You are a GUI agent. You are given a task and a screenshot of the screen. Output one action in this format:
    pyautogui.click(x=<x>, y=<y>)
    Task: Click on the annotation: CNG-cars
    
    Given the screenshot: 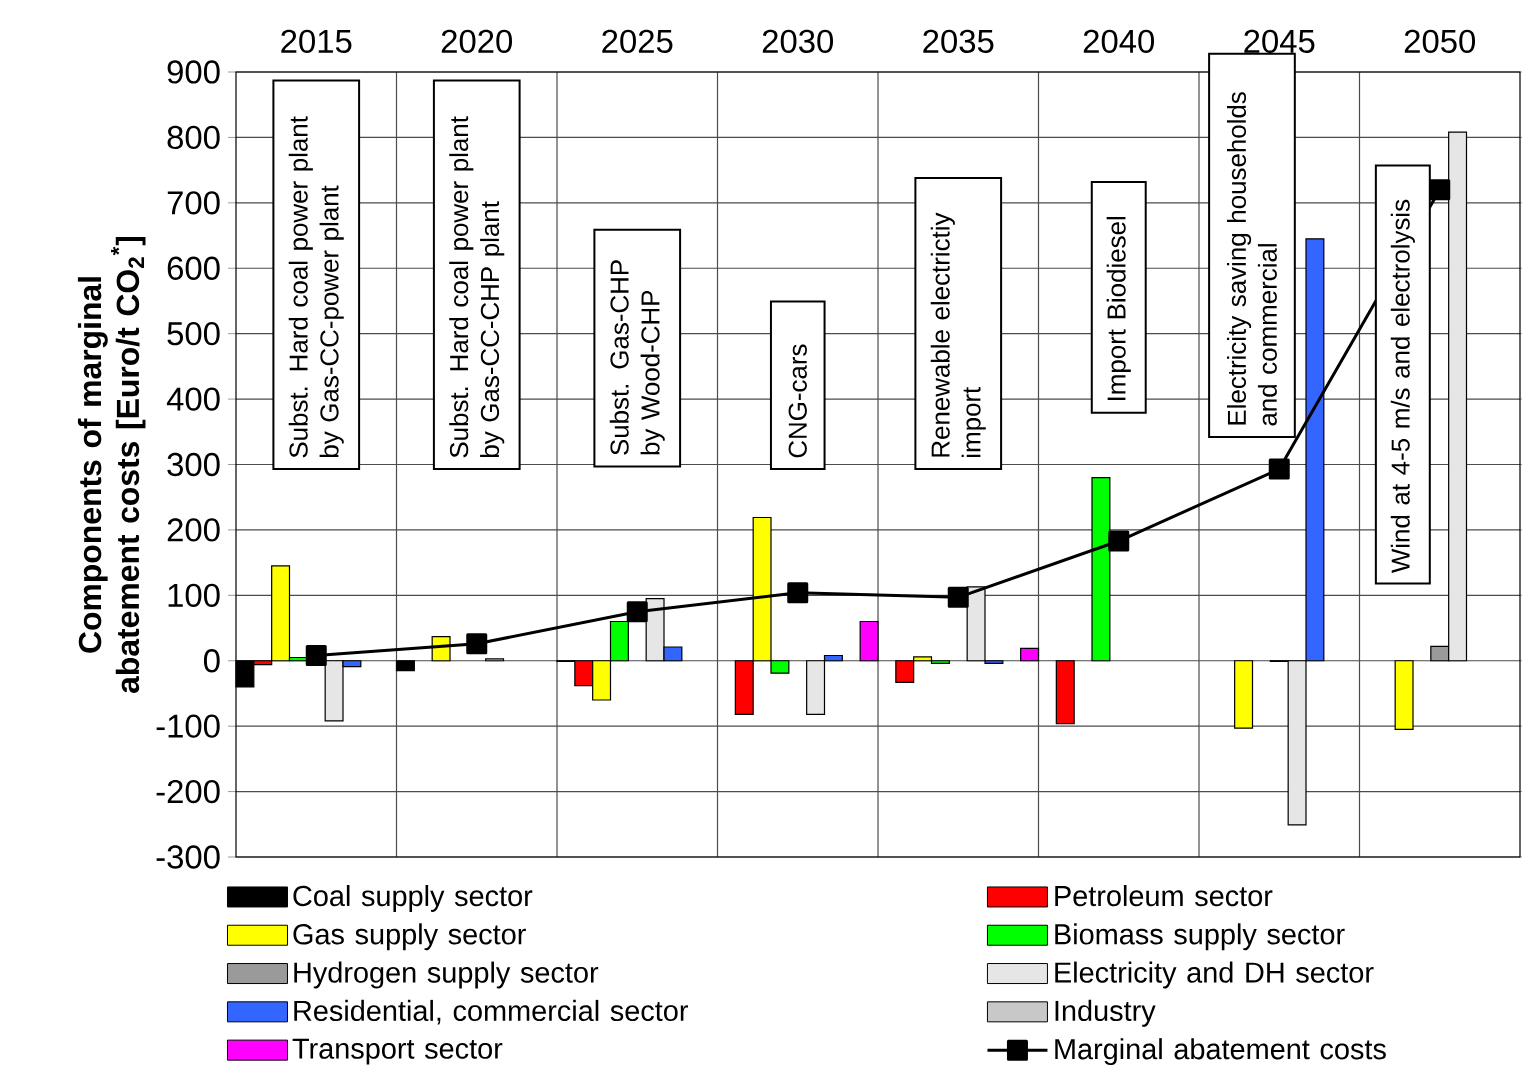 What is the action you would take?
    pyautogui.click(x=797, y=401)
    